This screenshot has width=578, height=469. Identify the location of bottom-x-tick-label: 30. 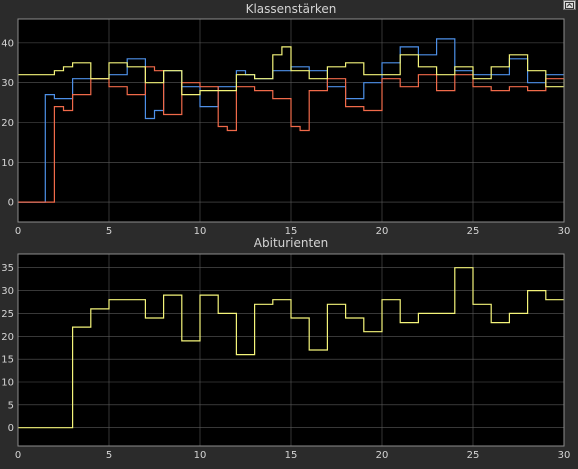
(564, 455).